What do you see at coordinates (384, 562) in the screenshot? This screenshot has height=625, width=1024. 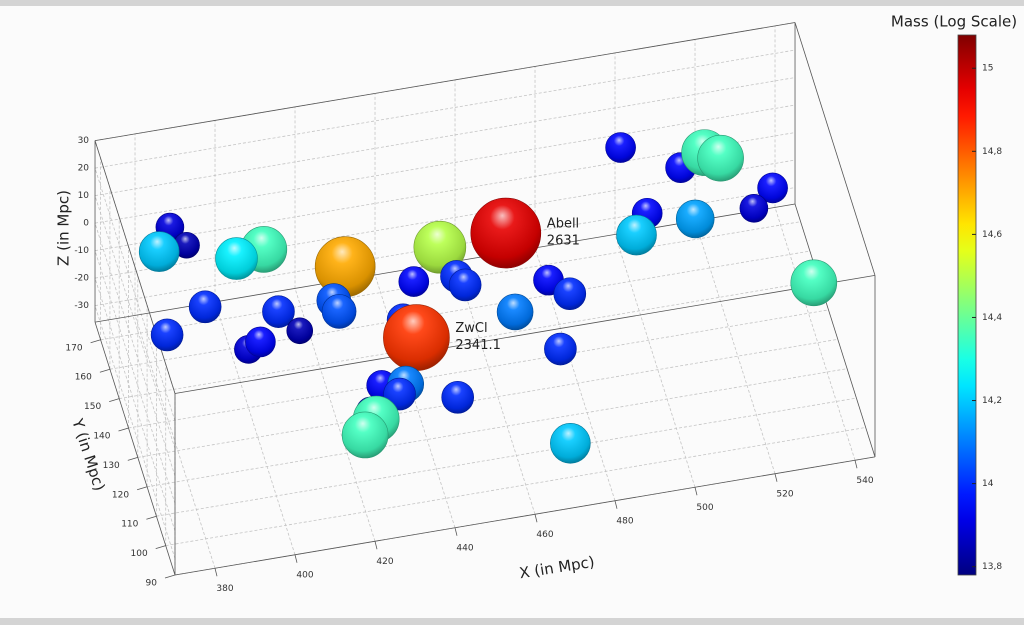 I see `x-tick-label: 420` at bounding box center [384, 562].